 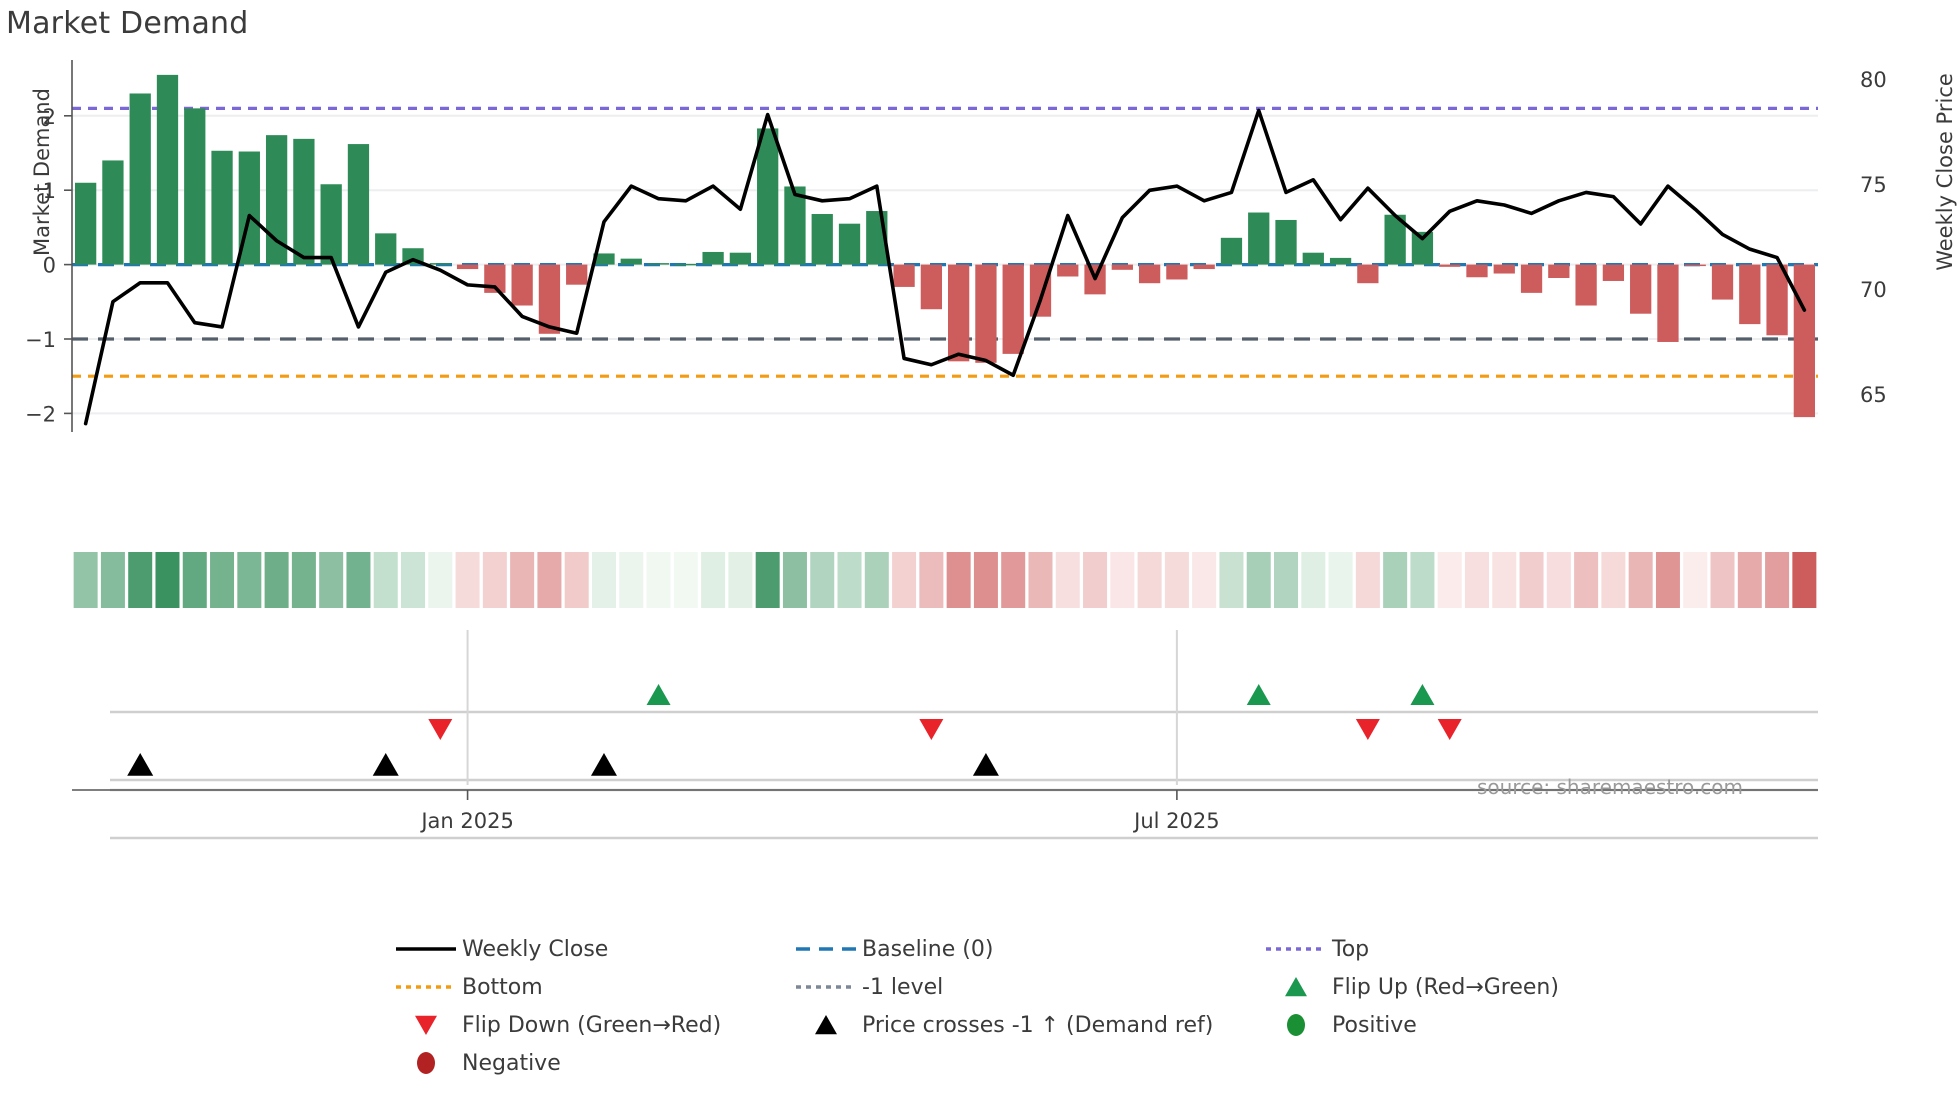 I want to click on legend-item: -1 level, so click(x=1025, y=987).